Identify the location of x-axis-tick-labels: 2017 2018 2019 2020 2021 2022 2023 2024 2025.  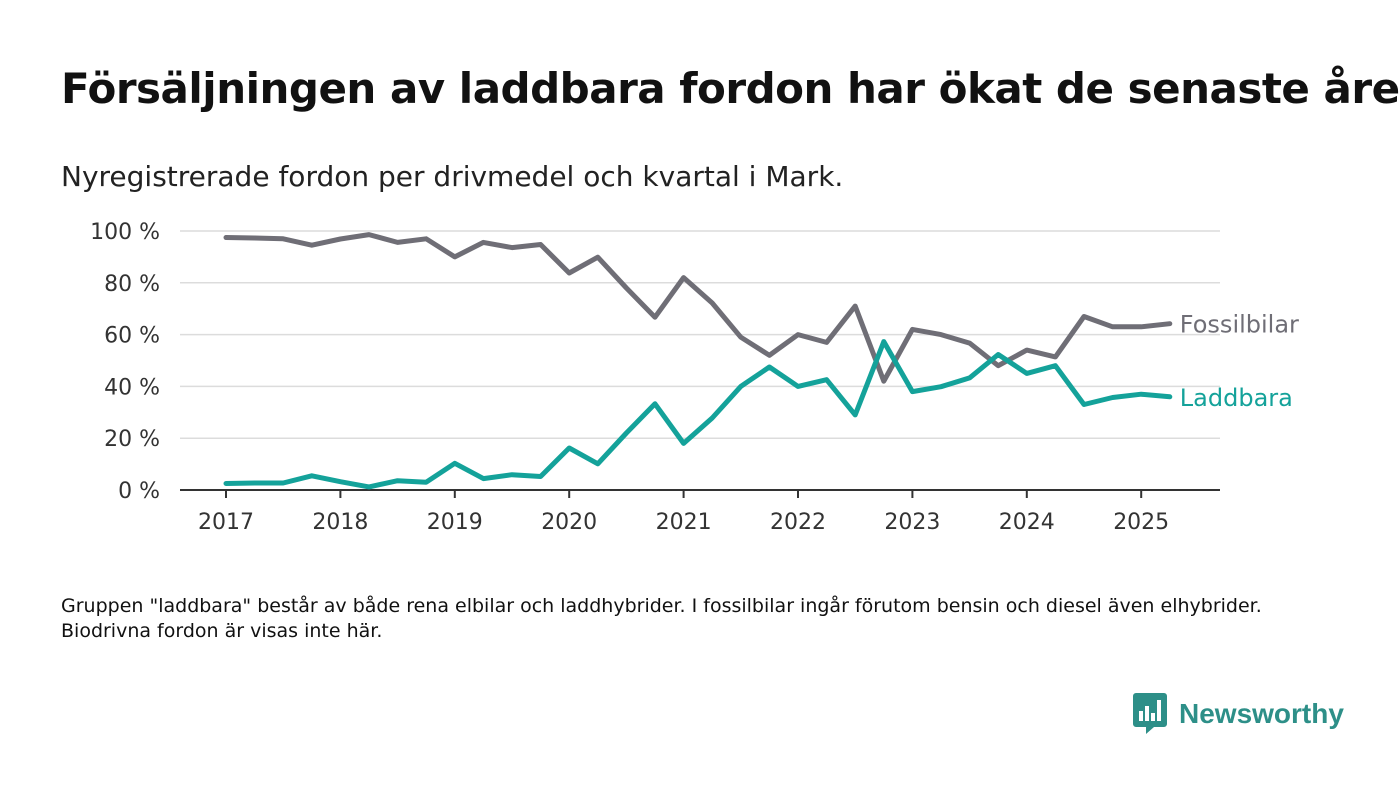
(683, 522).